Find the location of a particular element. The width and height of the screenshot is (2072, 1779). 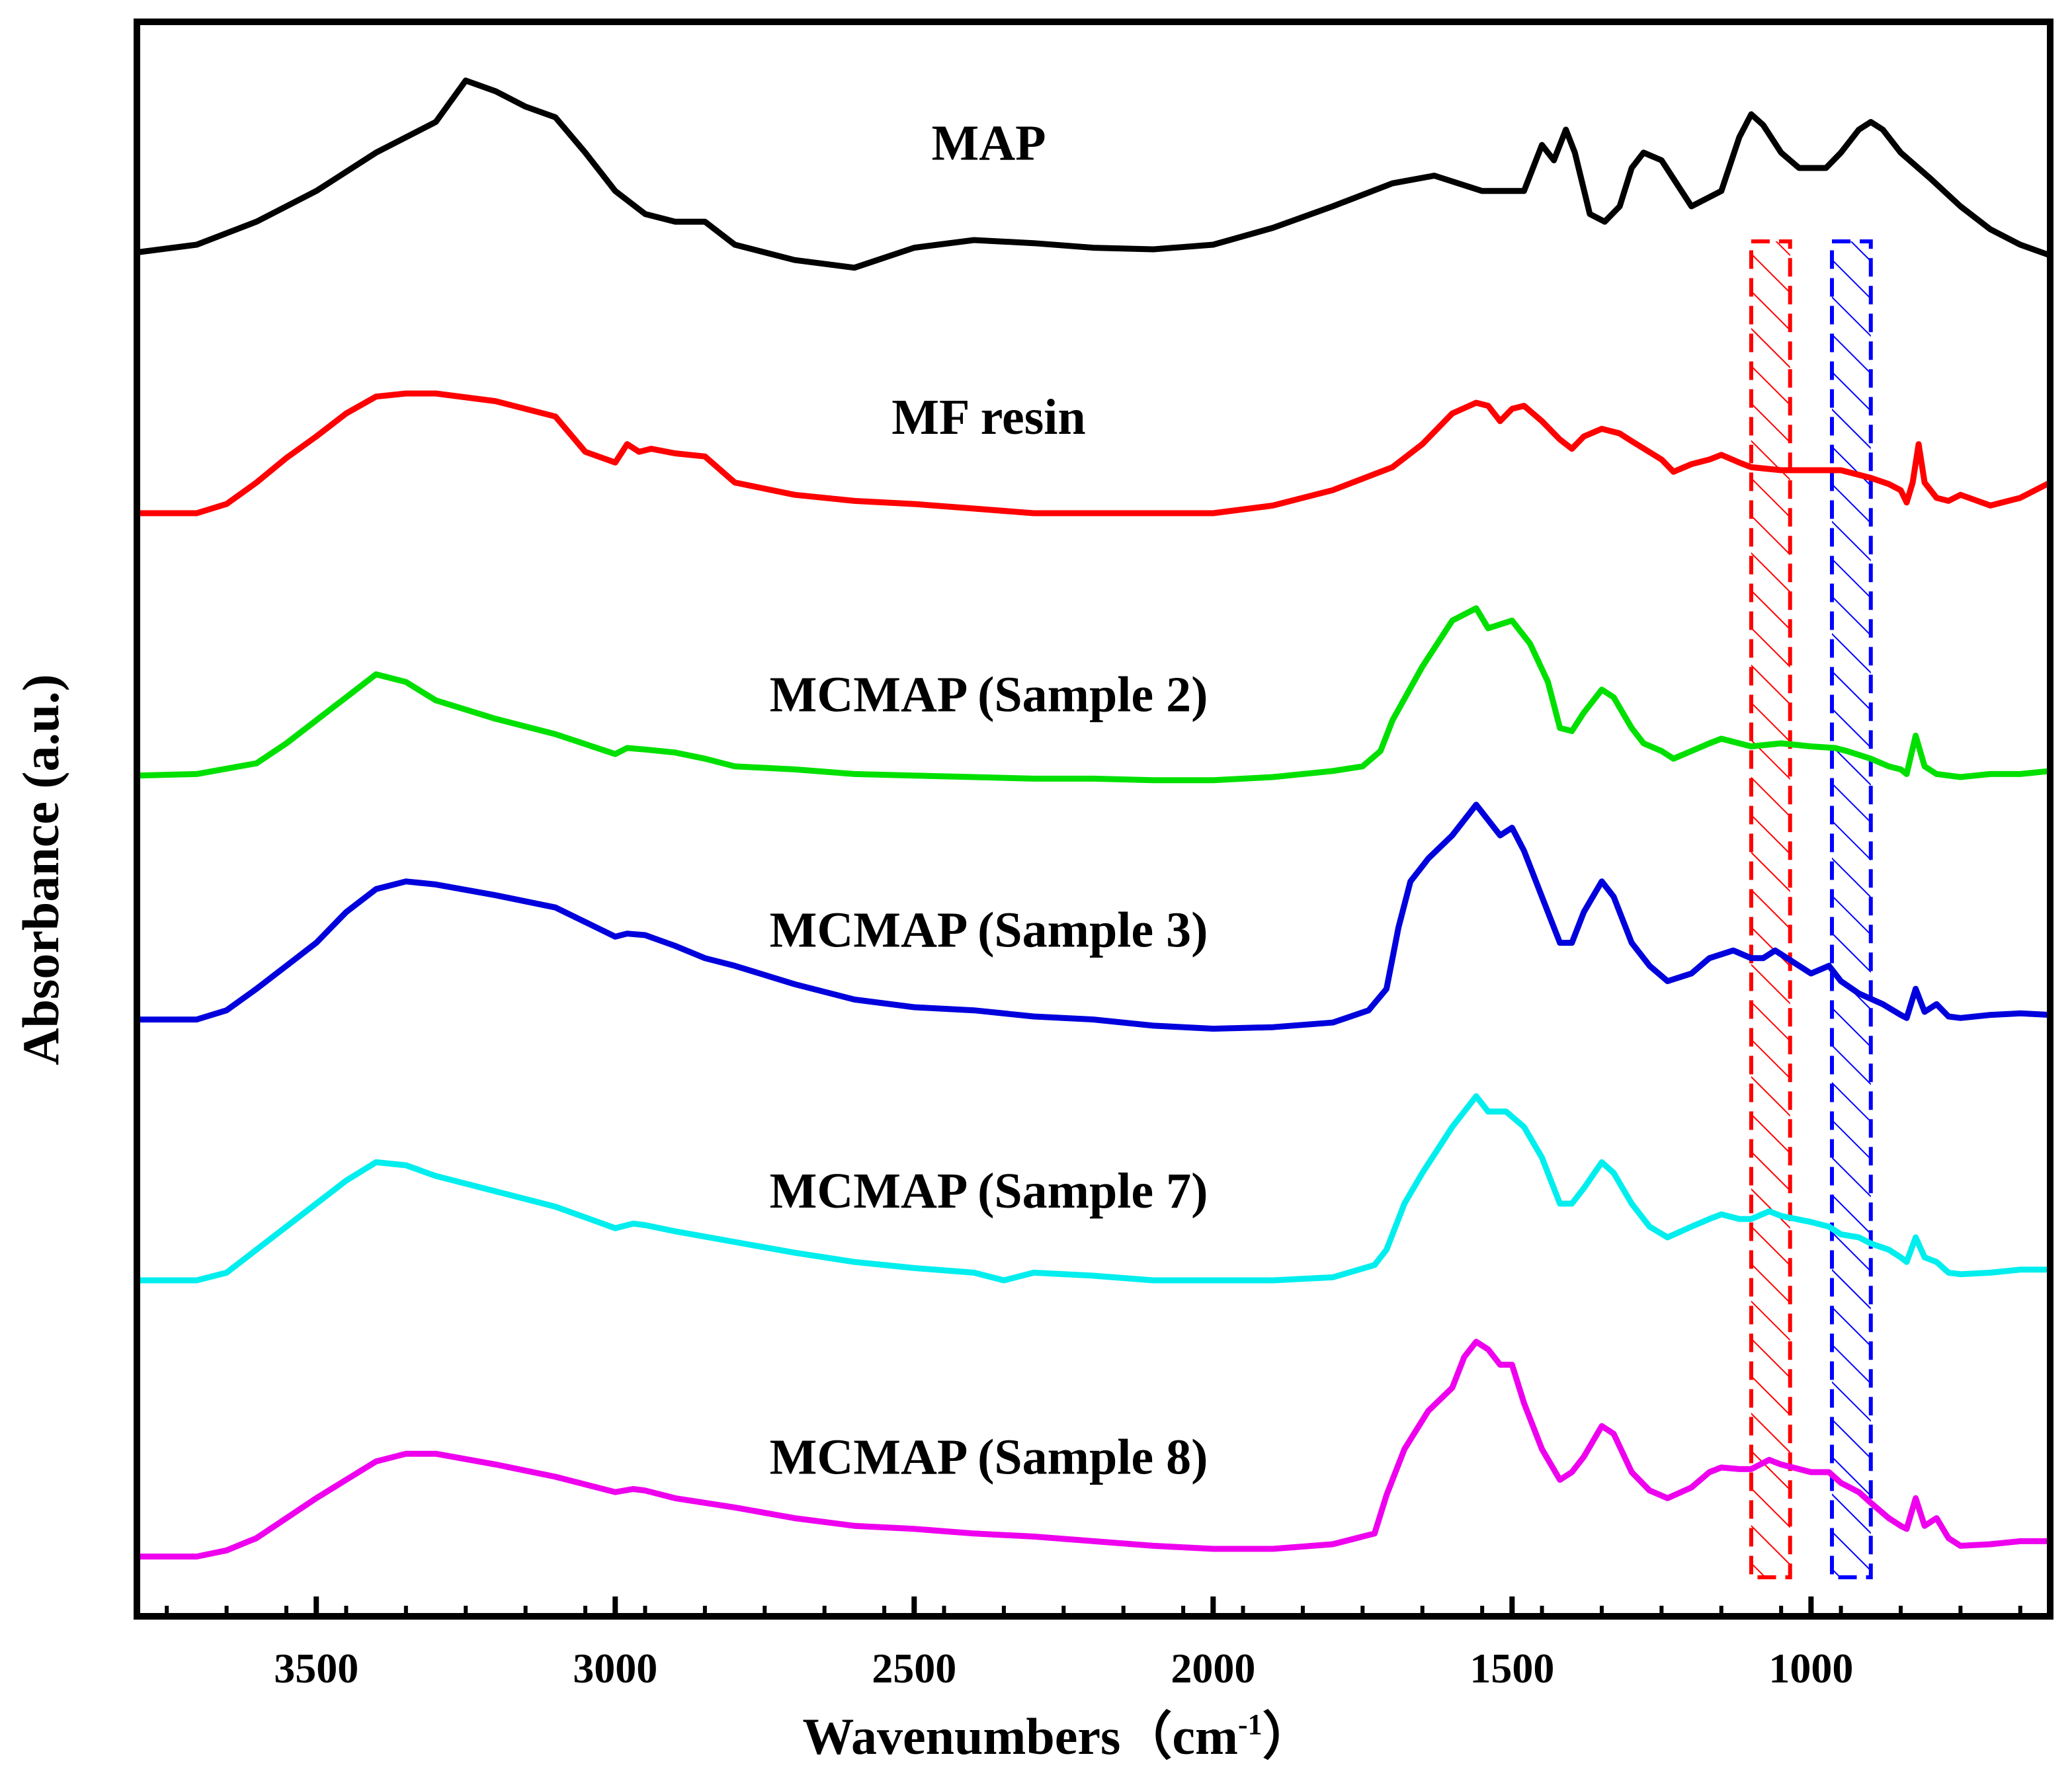

series-label-1: MAP is located at coordinates (989, 143).